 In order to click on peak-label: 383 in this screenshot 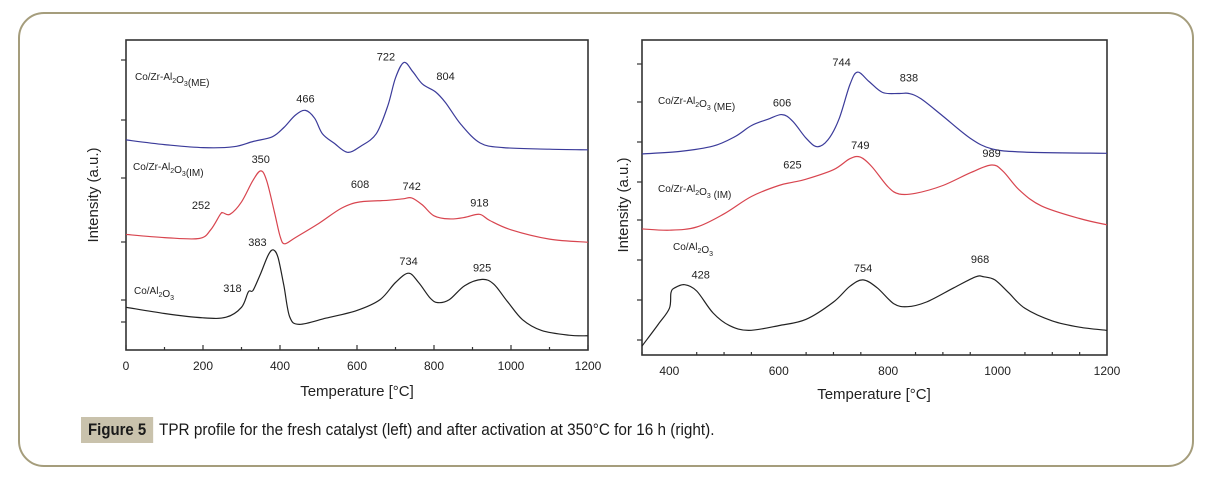, I will do `click(257, 243)`.